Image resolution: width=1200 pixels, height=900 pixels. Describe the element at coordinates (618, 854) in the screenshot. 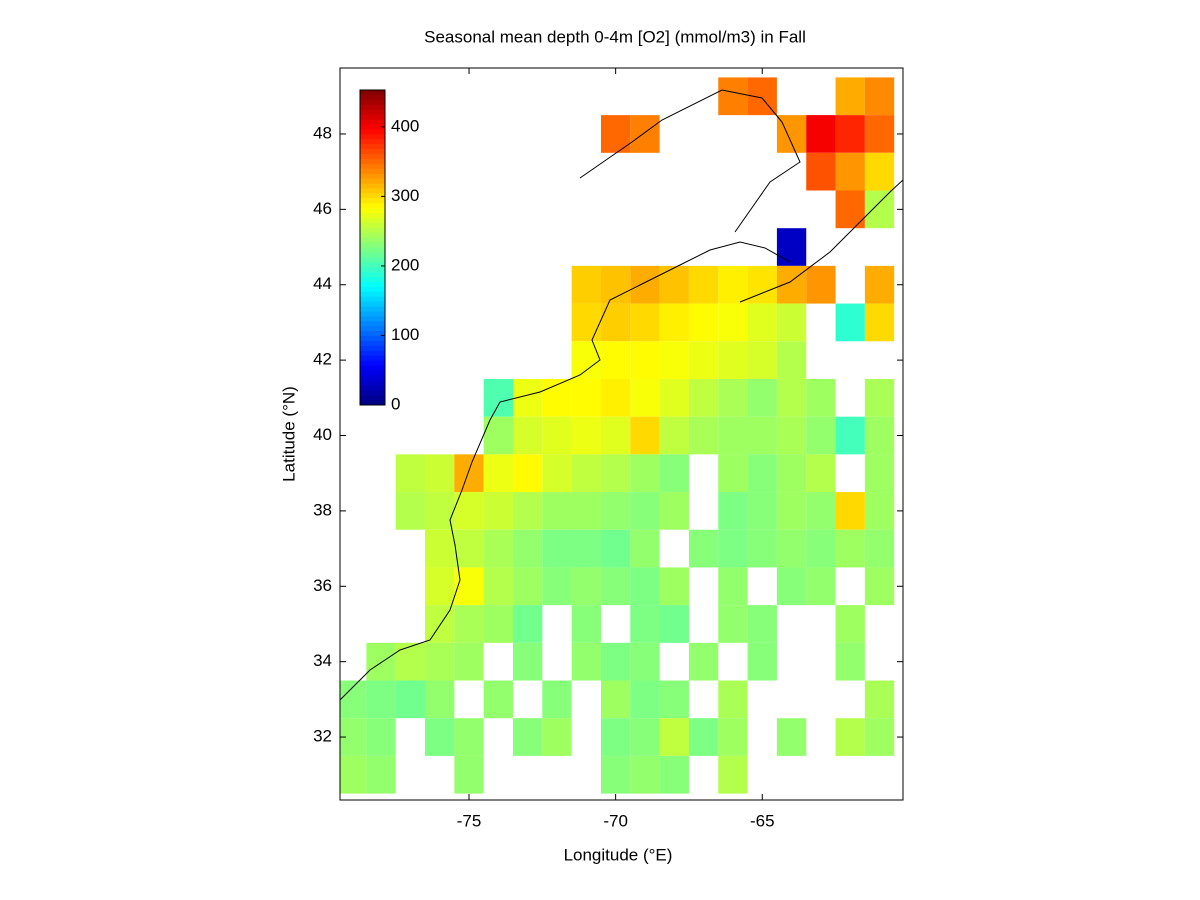

I see `x-axis-label: Longitude (°E)` at that location.